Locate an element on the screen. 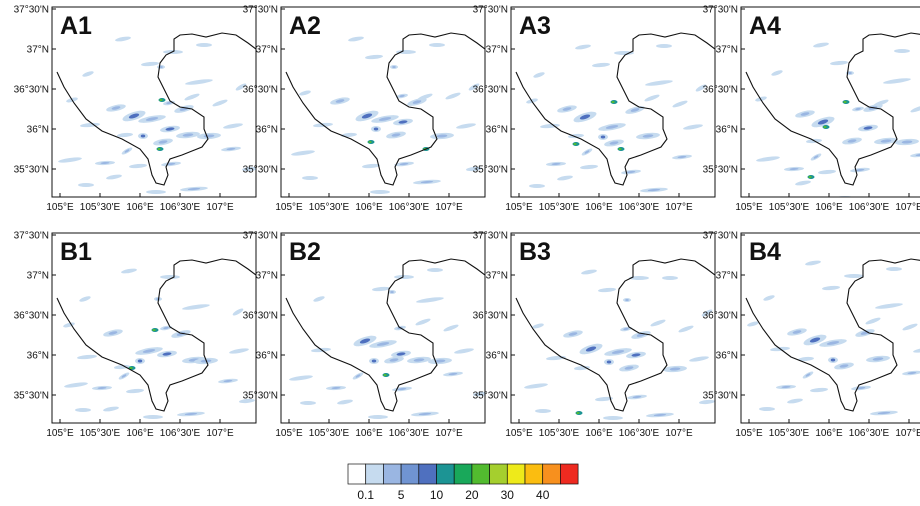 Image resolution: width=920 pixels, height=506 pixels. panel-label: A3 is located at coordinates (535, 26).